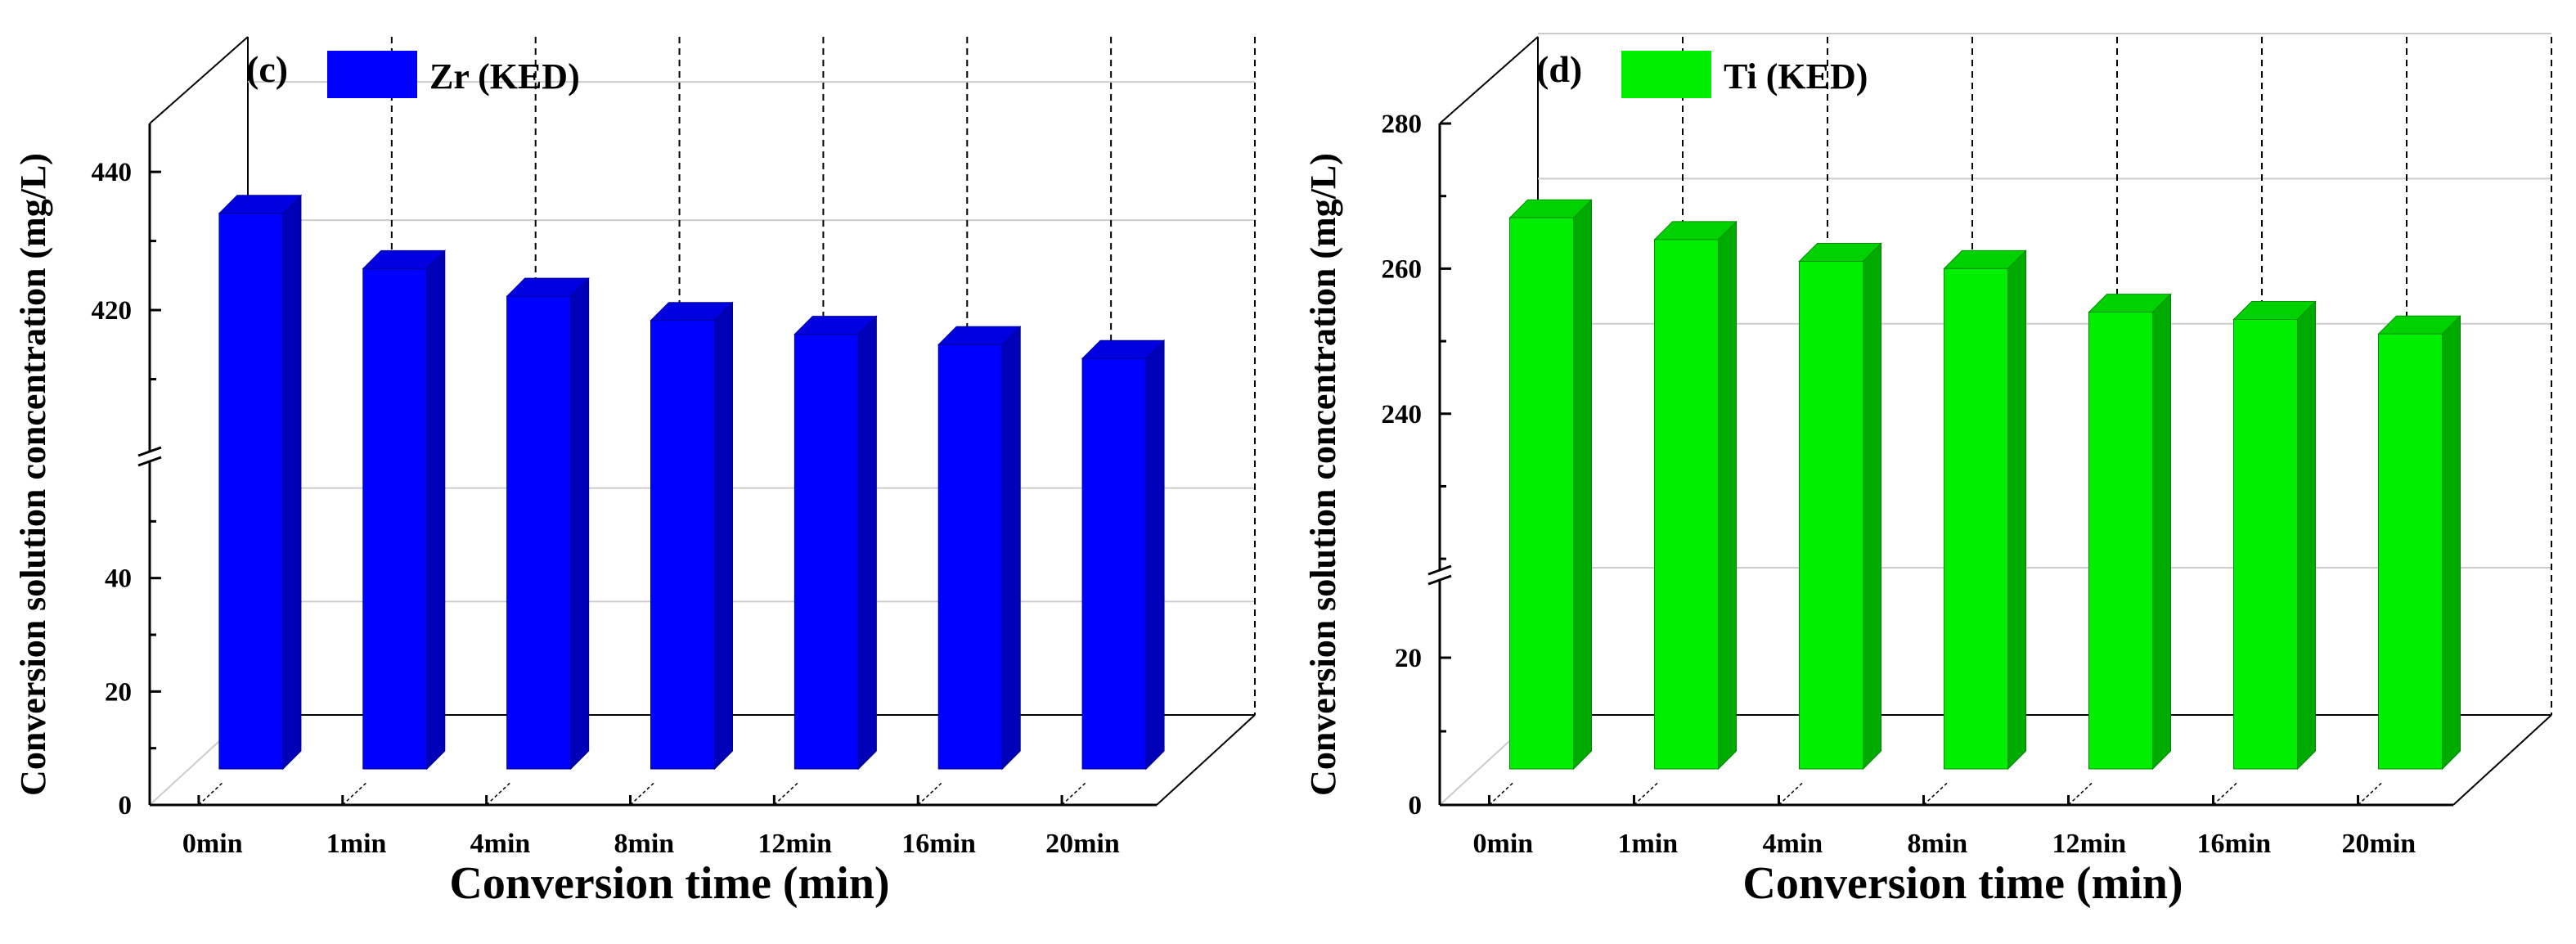 The image size is (2576, 944). What do you see at coordinates (505, 76) in the screenshot?
I see `legend-label: Zr (KED)` at bounding box center [505, 76].